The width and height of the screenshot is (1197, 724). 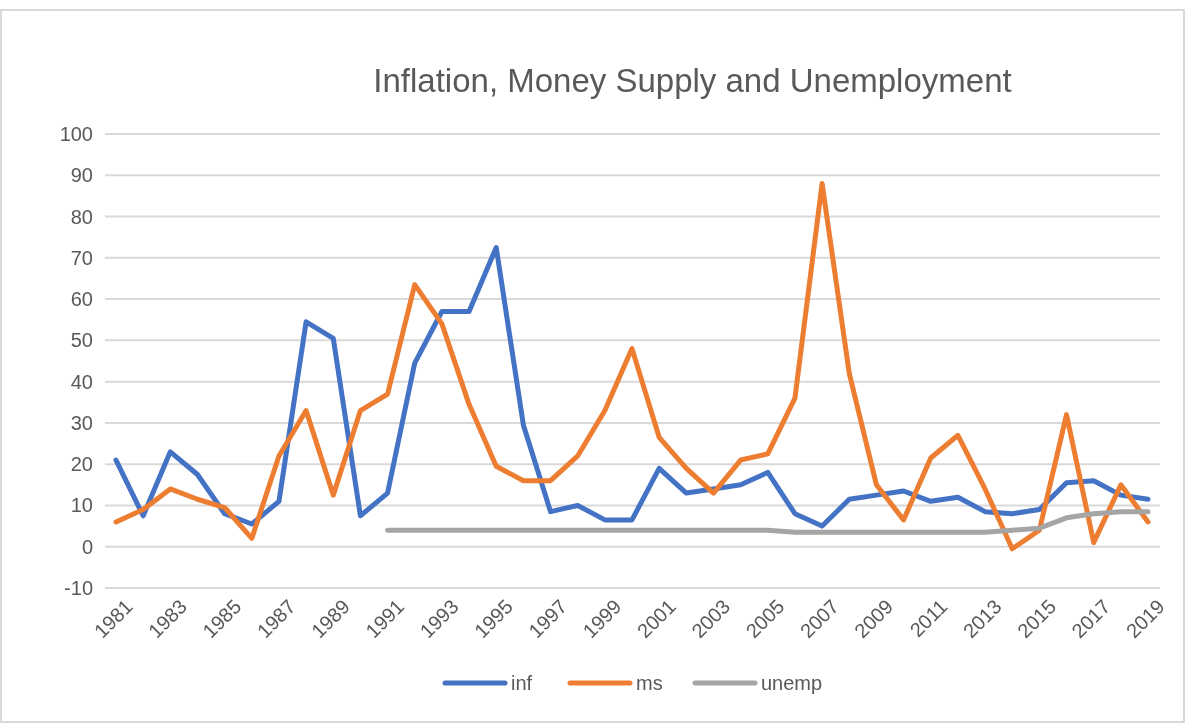 I want to click on y-tick-label: 20, so click(x=81, y=464).